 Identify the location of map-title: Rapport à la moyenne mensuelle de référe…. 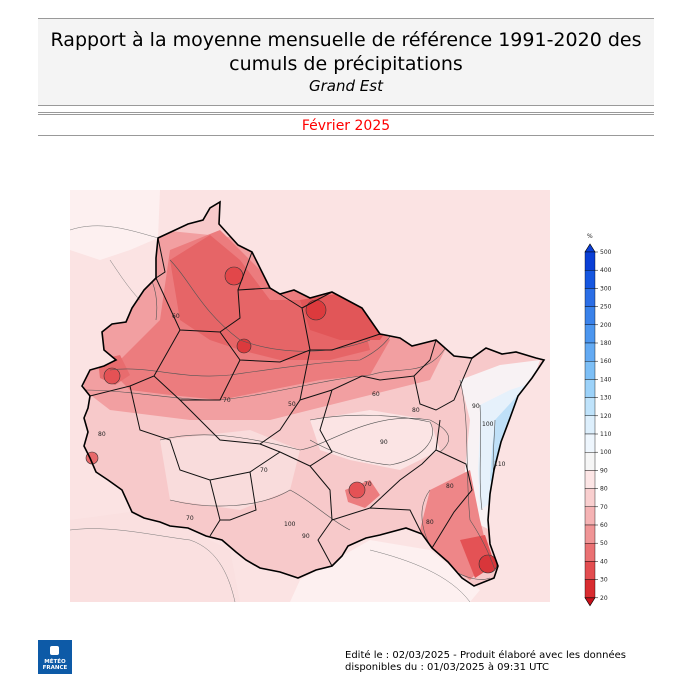
(346, 52).